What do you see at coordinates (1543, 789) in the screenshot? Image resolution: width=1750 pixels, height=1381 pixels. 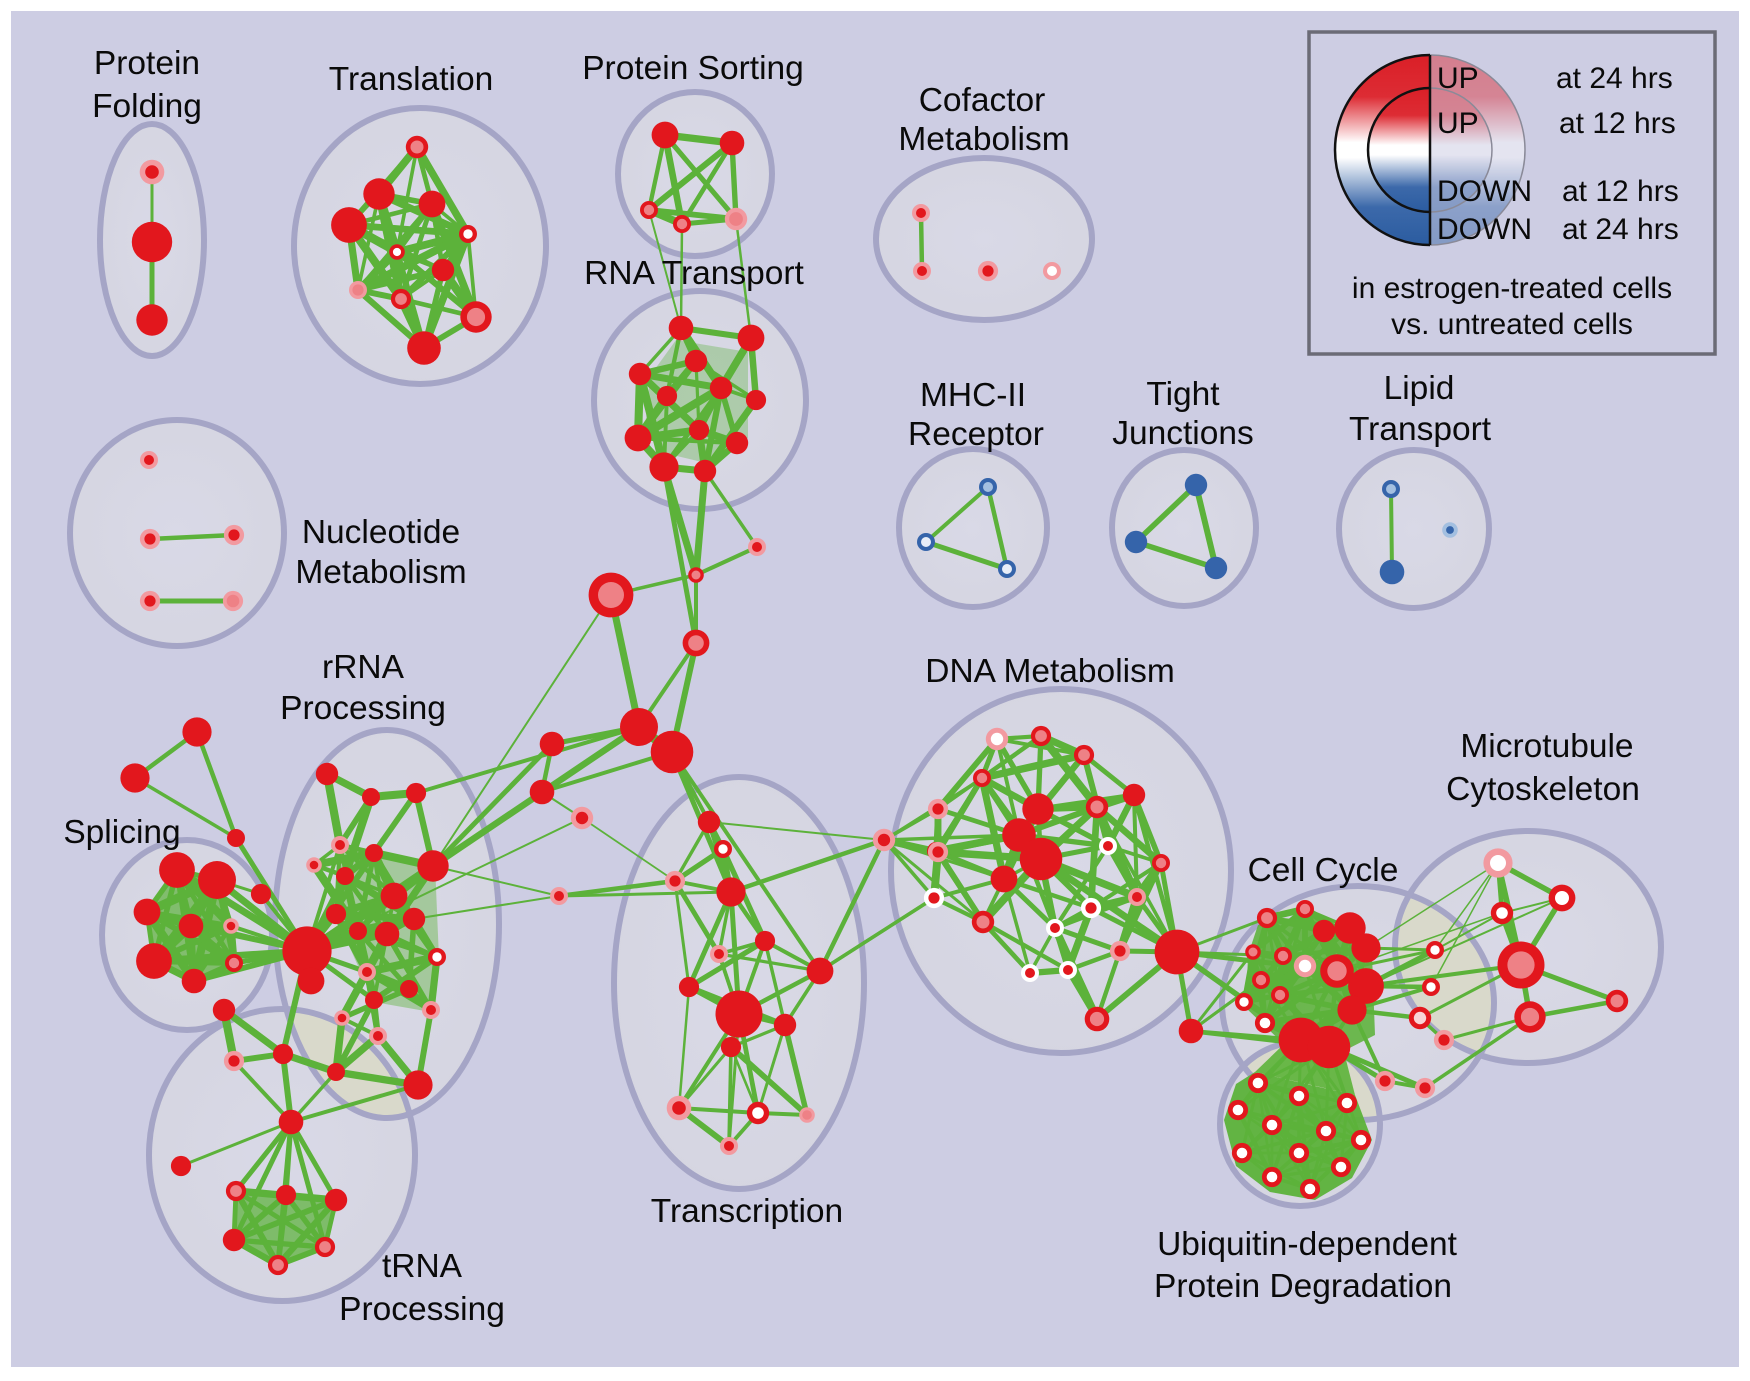 I see `svg-text: Cytoskeleton` at bounding box center [1543, 789].